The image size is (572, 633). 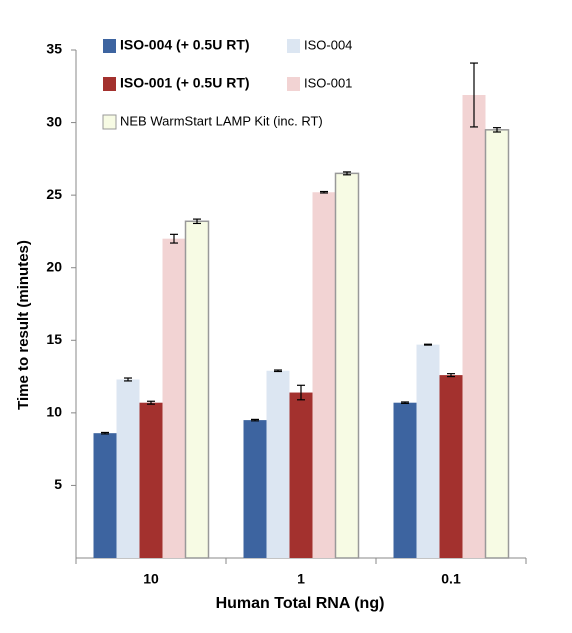 What do you see at coordinates (301, 579) in the screenshot?
I see `x-tick-label: 1` at bounding box center [301, 579].